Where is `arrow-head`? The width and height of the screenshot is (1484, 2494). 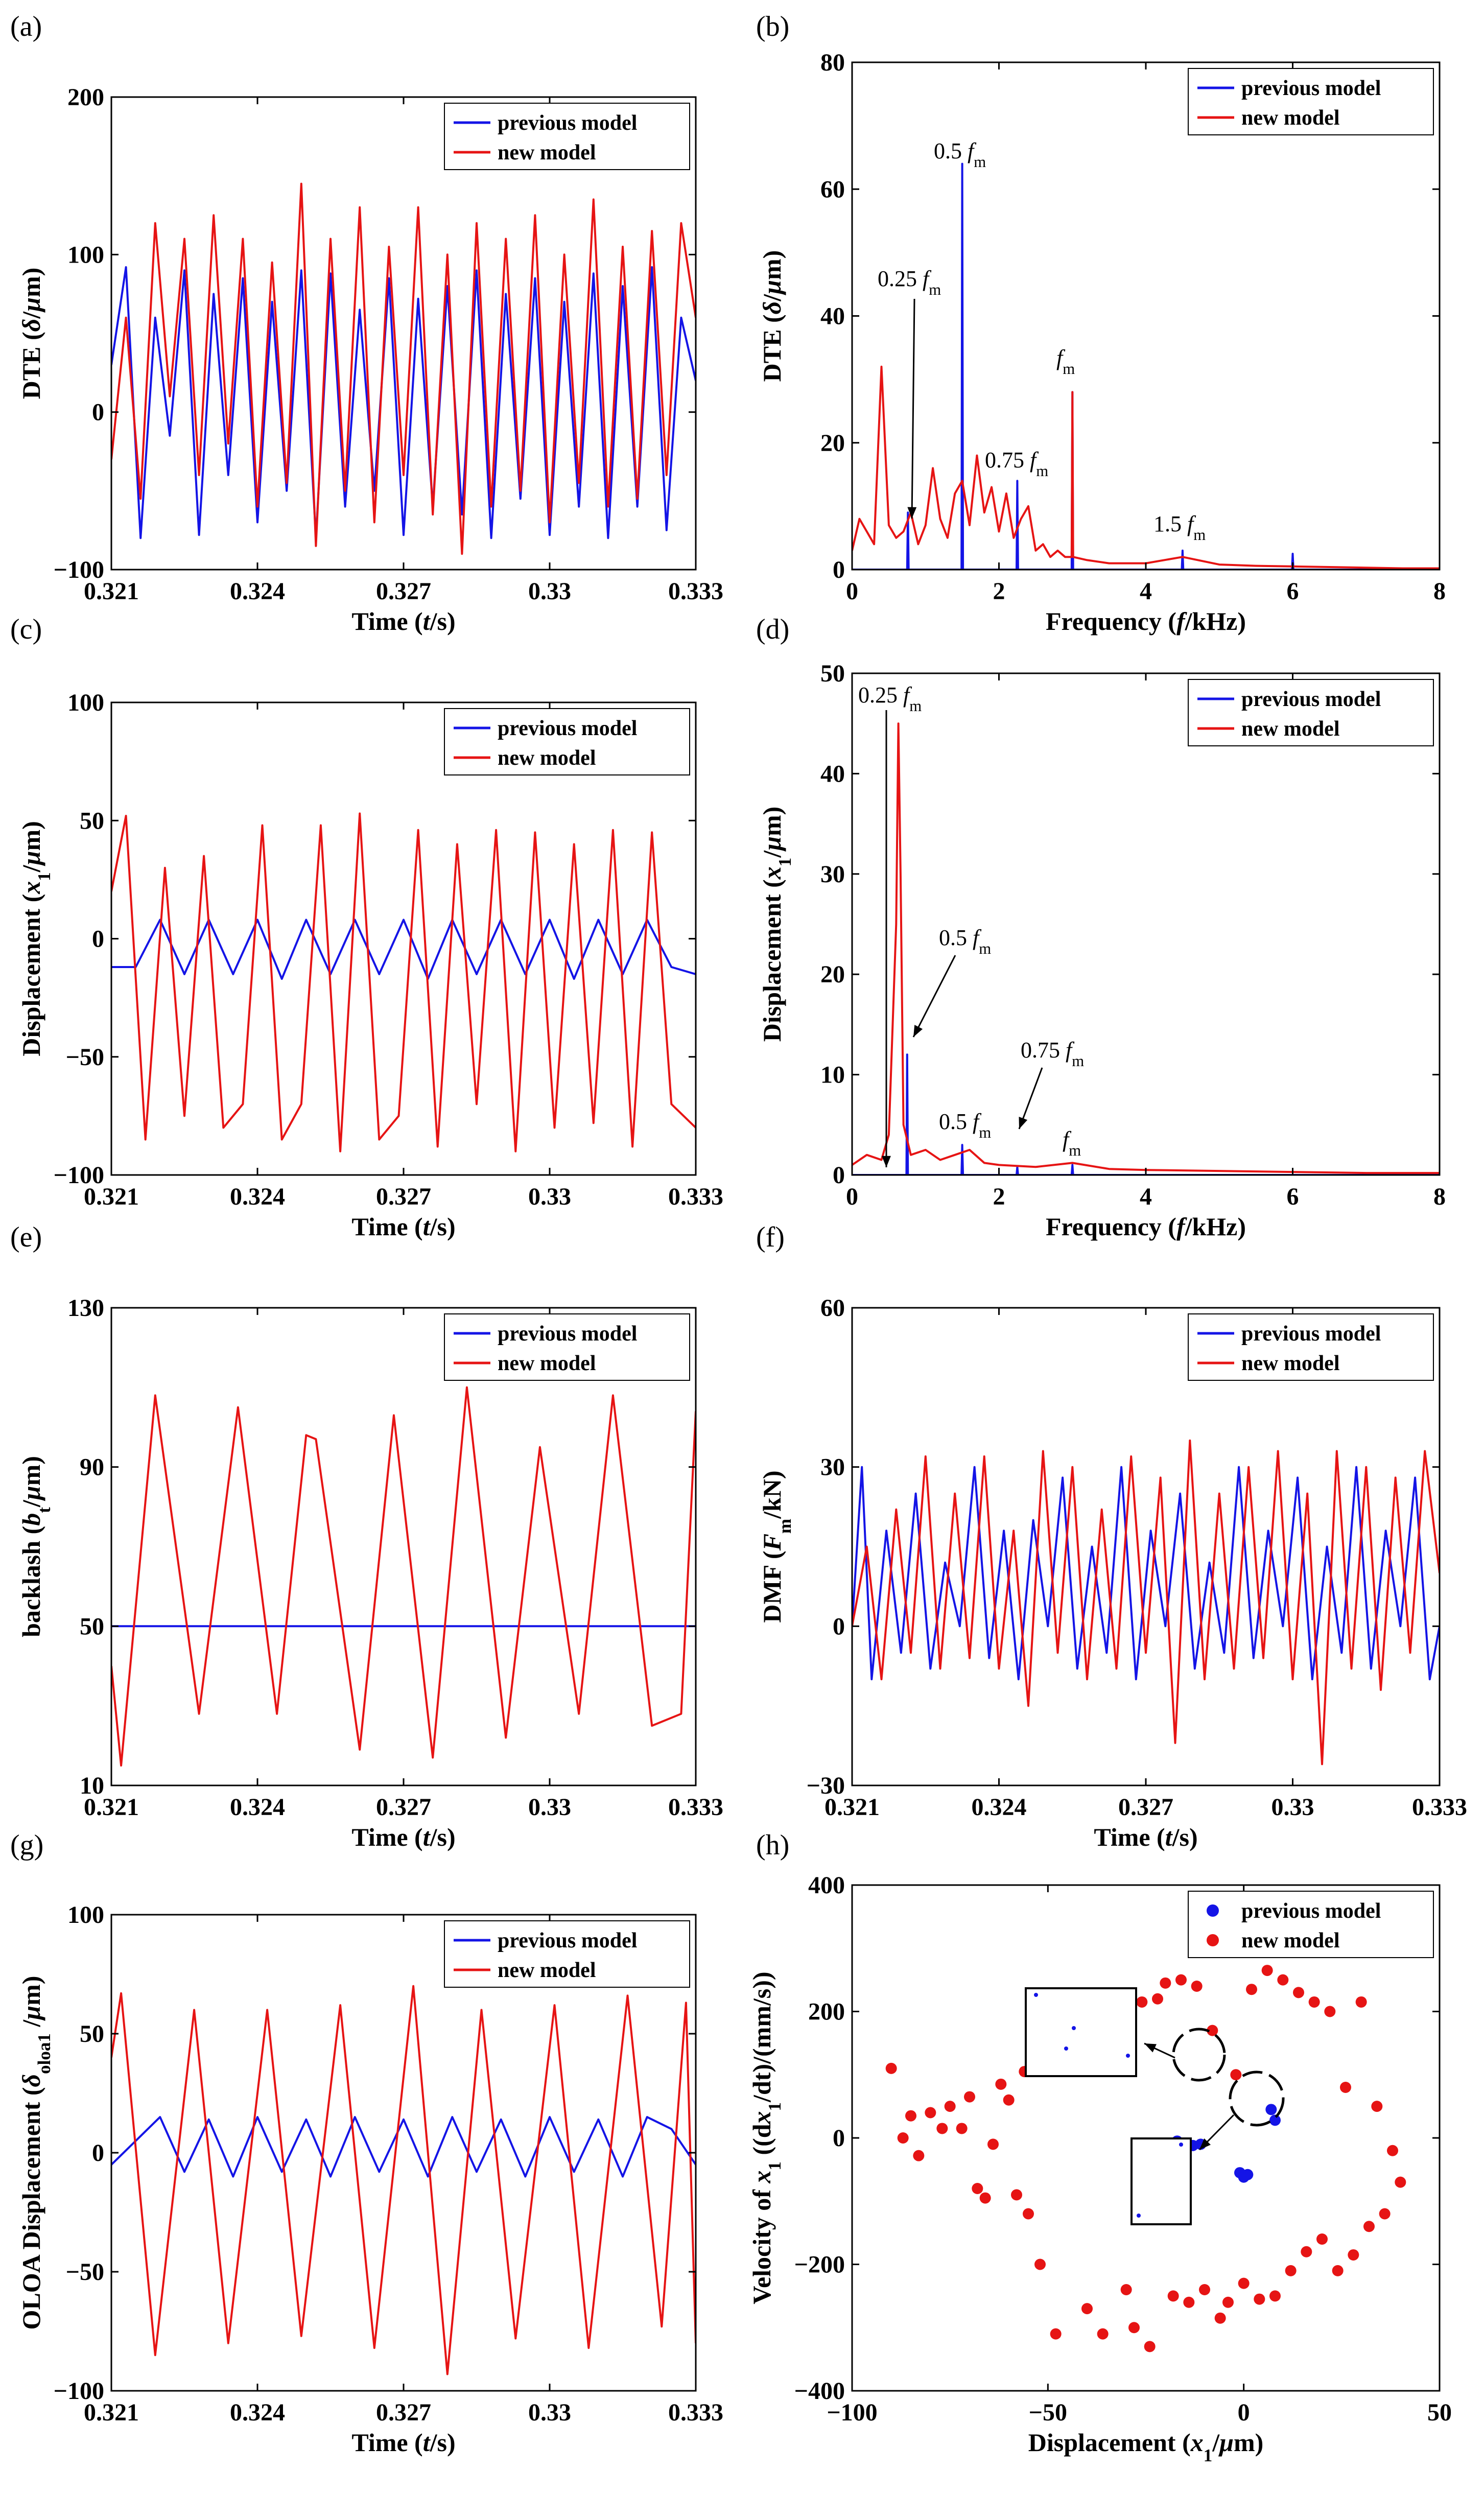 arrow-head is located at coordinates (886, 1161).